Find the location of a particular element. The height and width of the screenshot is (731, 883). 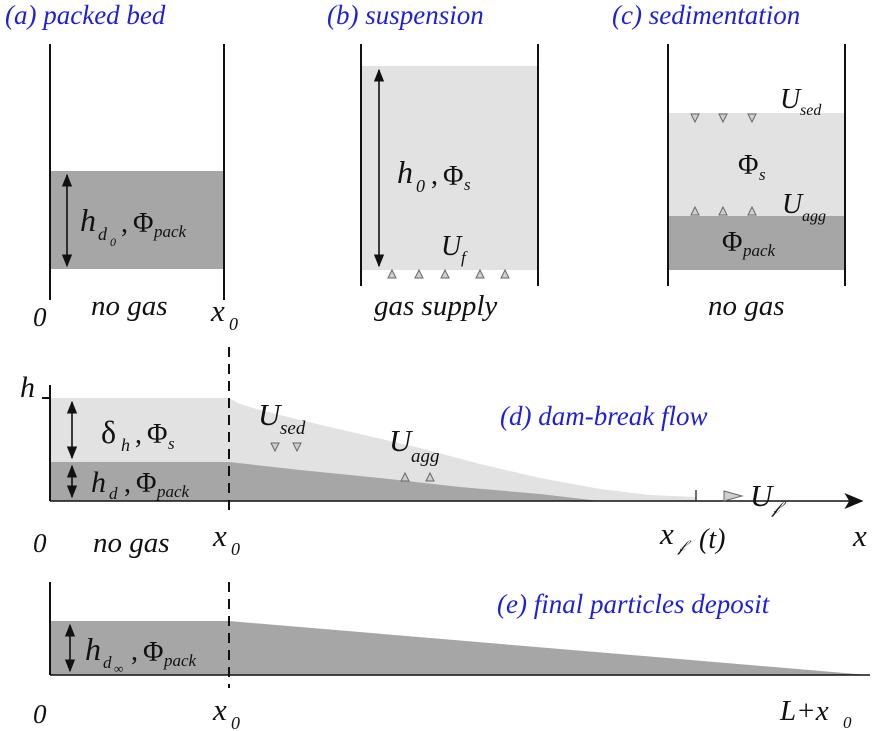

panel-d-xf: x is located at coordinates (666, 533).